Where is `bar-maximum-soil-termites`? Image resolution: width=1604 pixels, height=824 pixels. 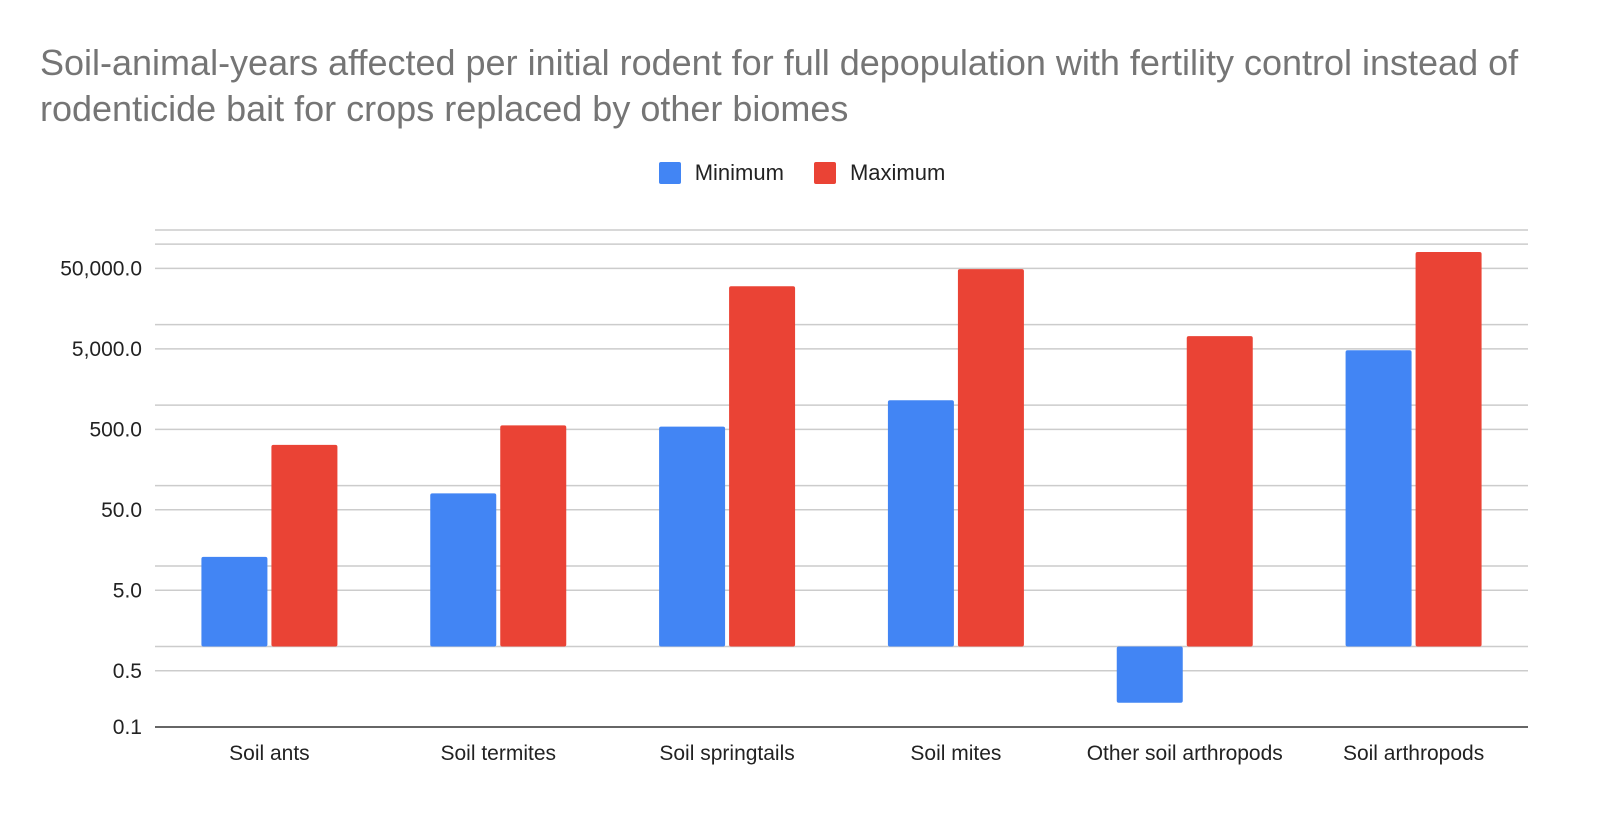 bar-maximum-soil-termites is located at coordinates (533, 536).